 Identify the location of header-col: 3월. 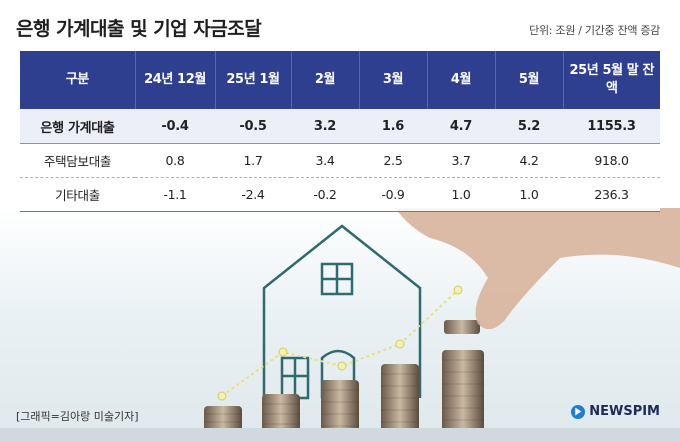
(393, 80).